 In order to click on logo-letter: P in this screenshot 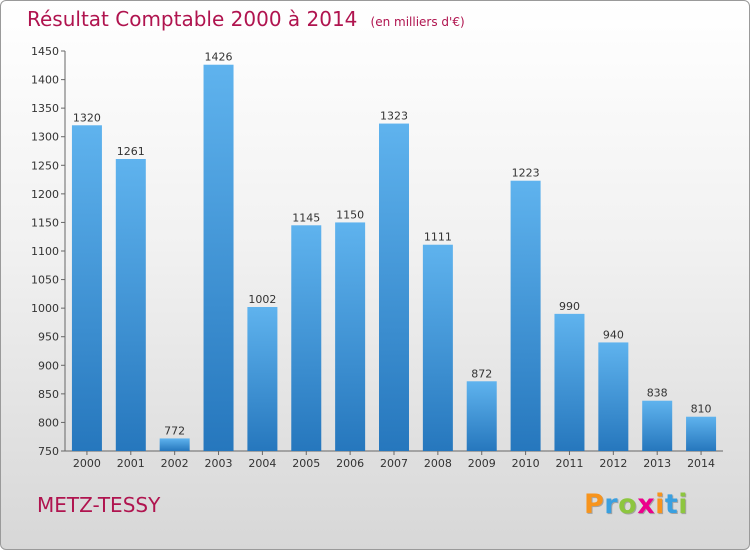, I will do `click(594, 504)`.